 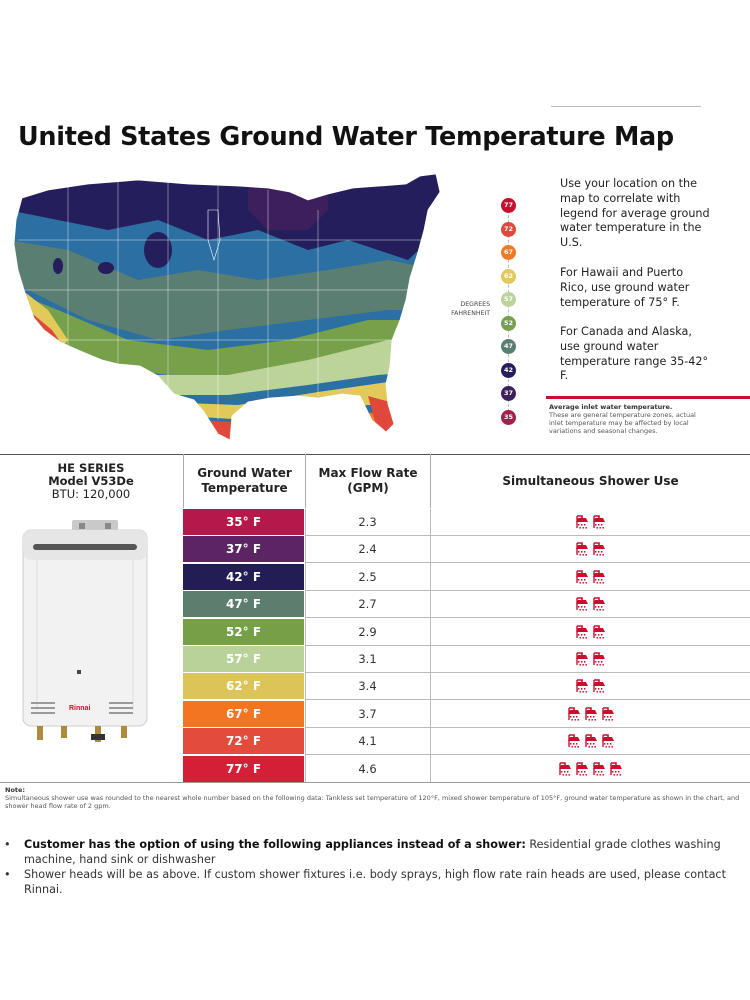 What do you see at coordinates (508, 276) in the screenshot?
I see `legend-dot-62: 62` at bounding box center [508, 276].